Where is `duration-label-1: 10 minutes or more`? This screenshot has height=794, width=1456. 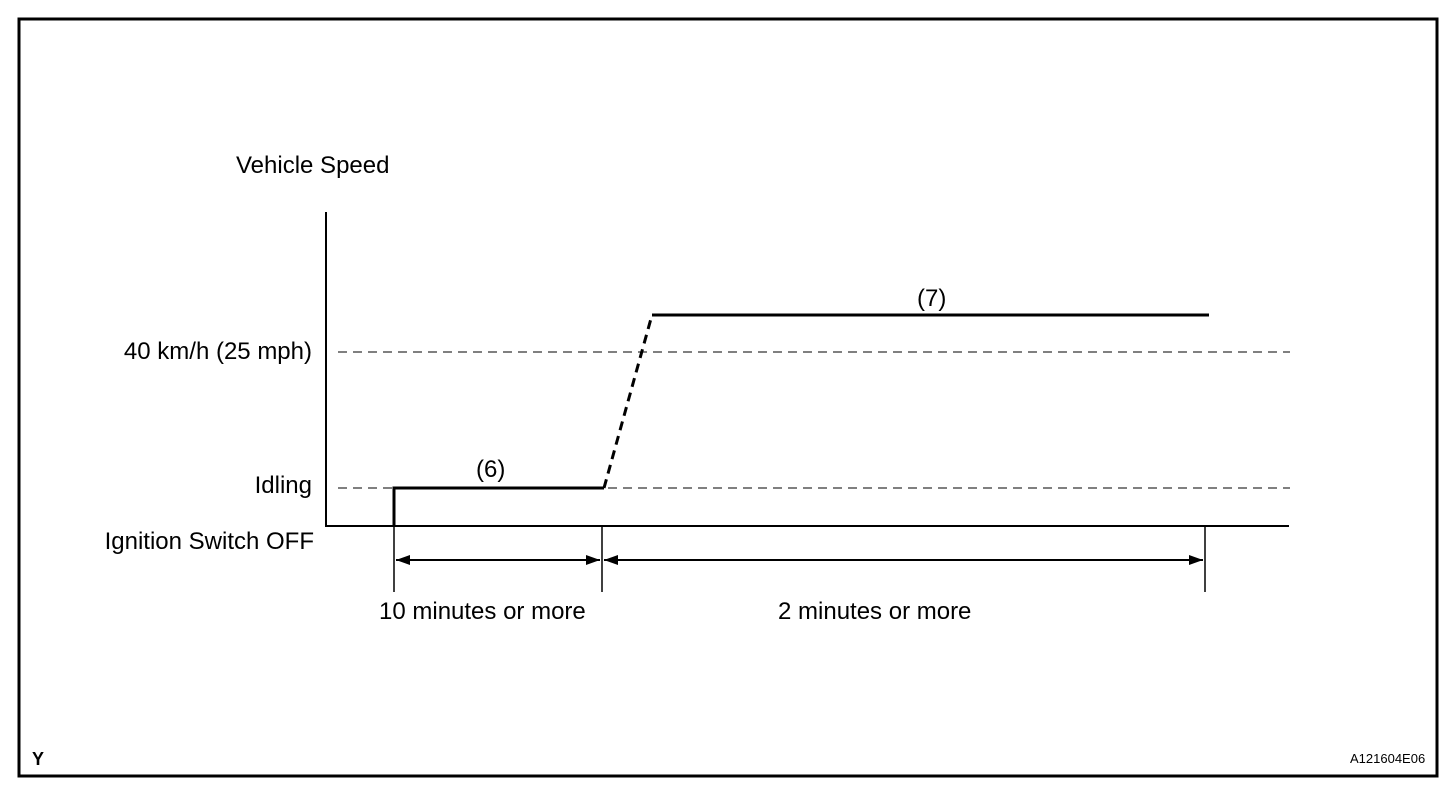 duration-label-1: 10 minutes or more is located at coordinates (482, 611).